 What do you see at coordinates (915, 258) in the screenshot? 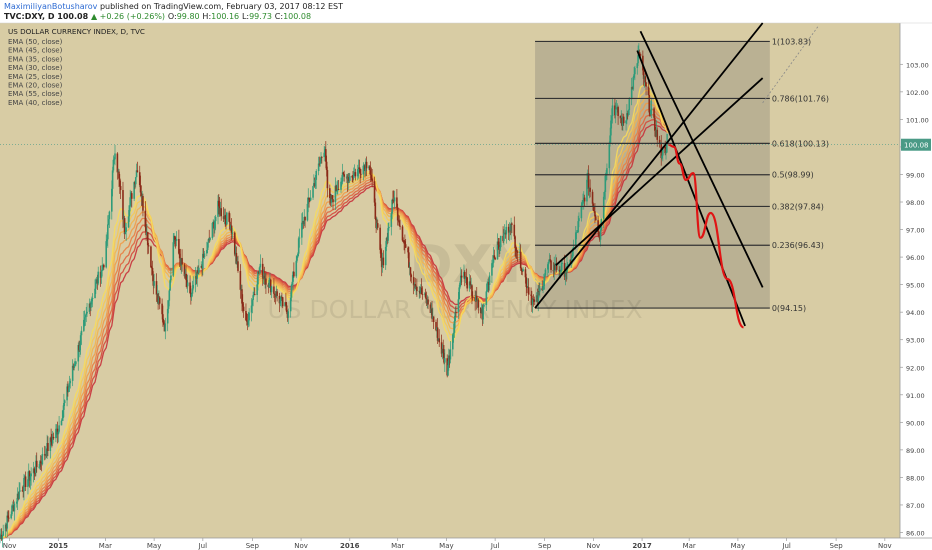
I see `price-tick-label: 96.00` at bounding box center [915, 258].